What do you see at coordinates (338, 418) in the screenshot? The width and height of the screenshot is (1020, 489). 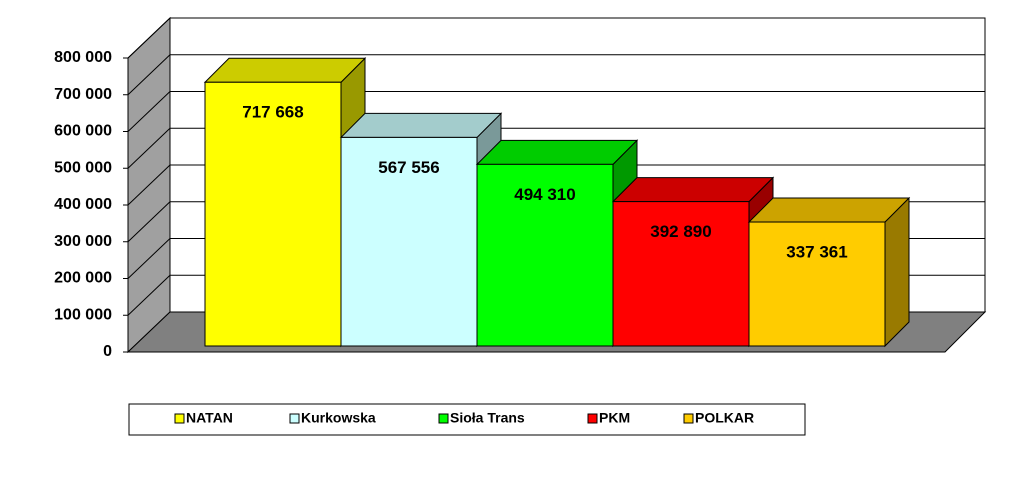 I see `legend-label: Kurkowska` at bounding box center [338, 418].